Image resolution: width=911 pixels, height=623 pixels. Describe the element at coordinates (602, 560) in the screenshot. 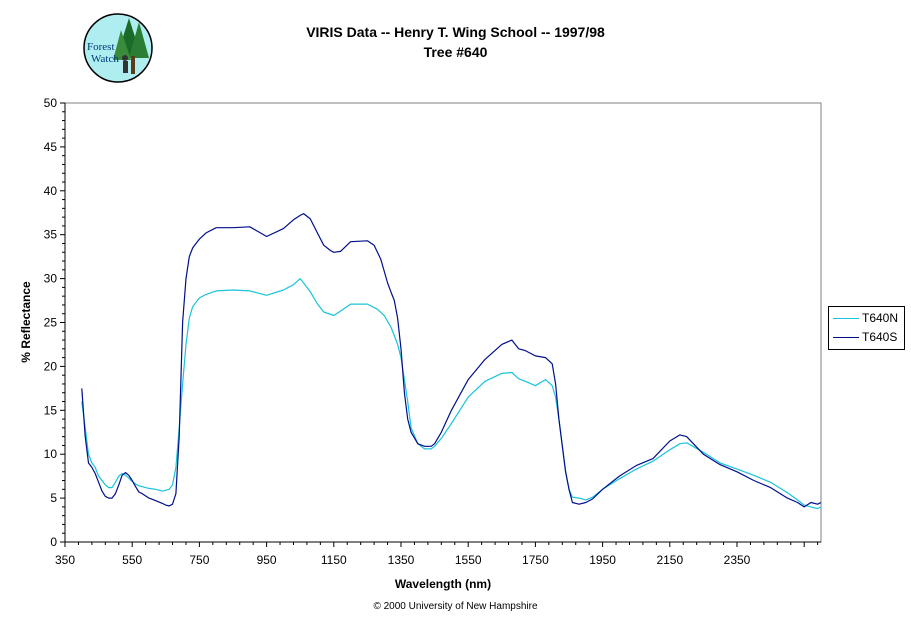

I see `x-tick-label: 1950` at that location.